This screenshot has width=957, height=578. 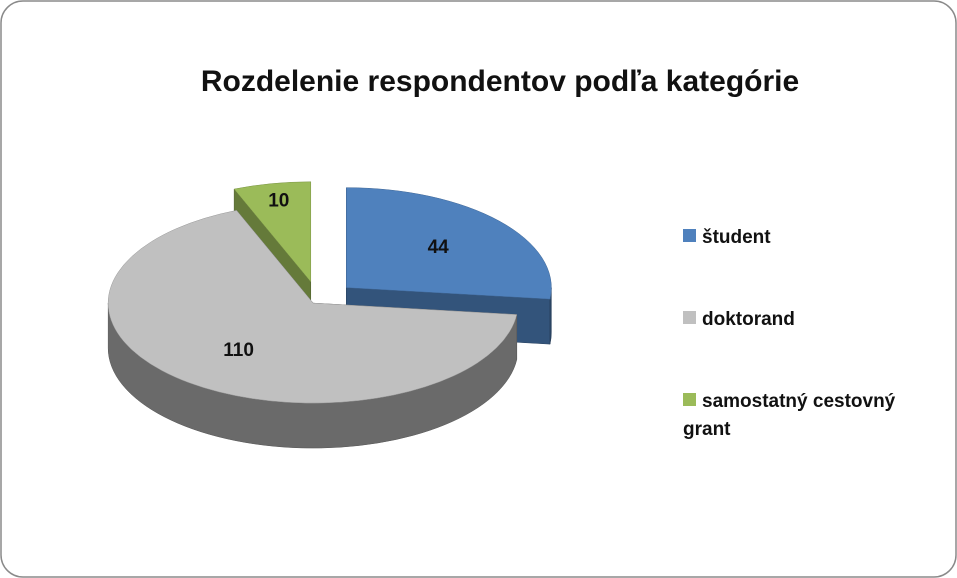 What do you see at coordinates (813, 320) in the screenshot?
I see `legend-entry: doktorand` at bounding box center [813, 320].